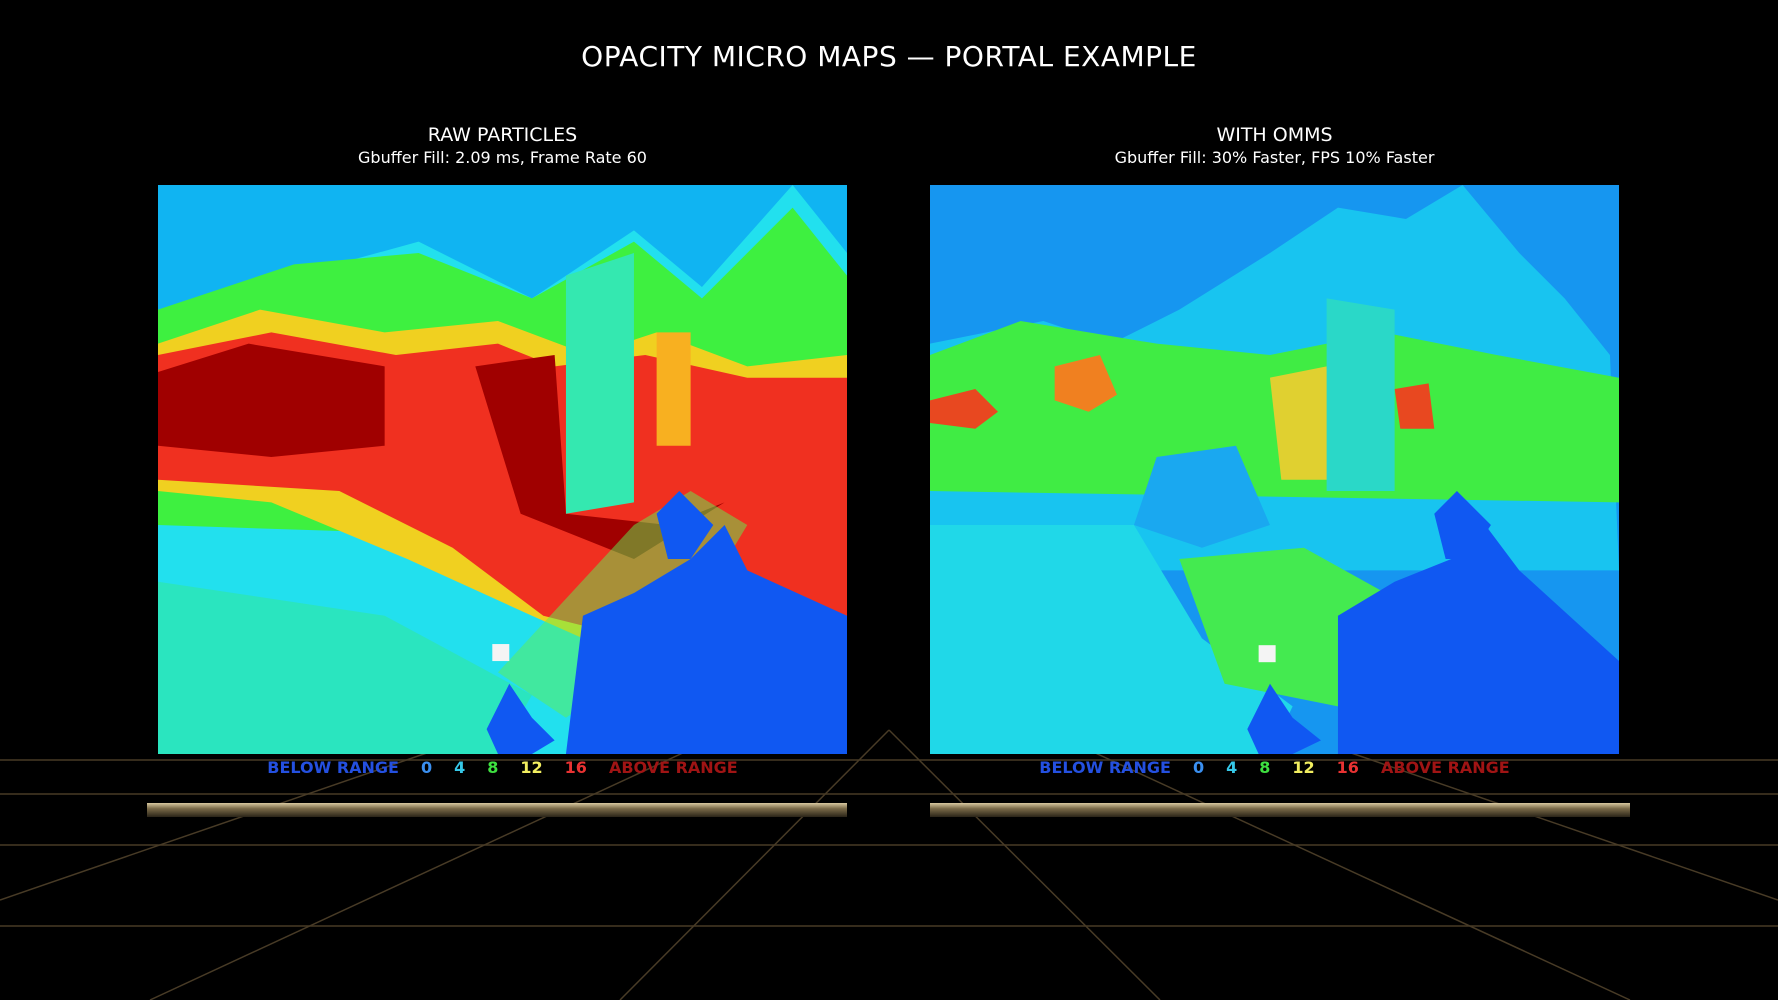  I want to click on slide-title: OPACITY MICRO MAPS — PORTAL EXAMPLE, so click(889, 56).